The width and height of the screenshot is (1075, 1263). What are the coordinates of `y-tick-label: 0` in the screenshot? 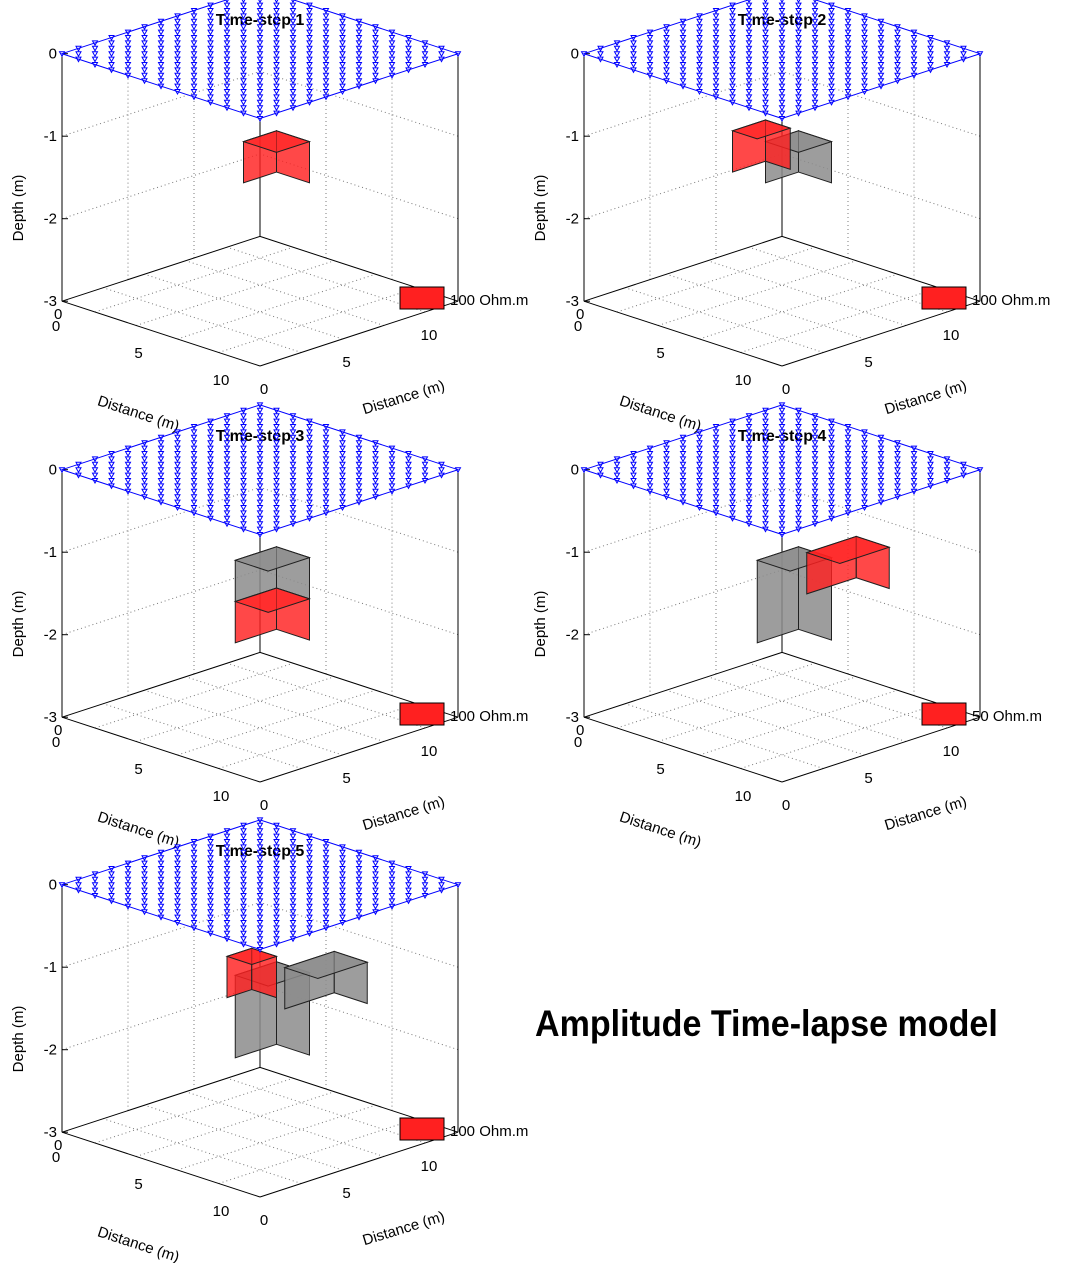 It's located at (786, 389).